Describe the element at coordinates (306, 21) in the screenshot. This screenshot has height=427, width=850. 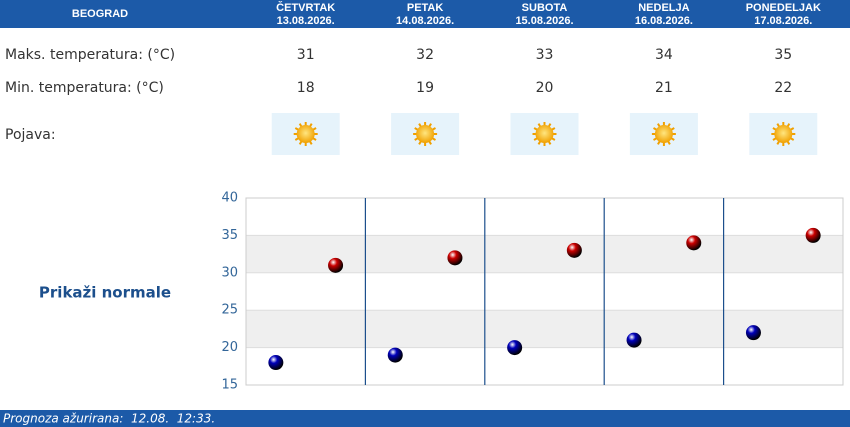
I see `day-date: 13.08.2026.` at that location.